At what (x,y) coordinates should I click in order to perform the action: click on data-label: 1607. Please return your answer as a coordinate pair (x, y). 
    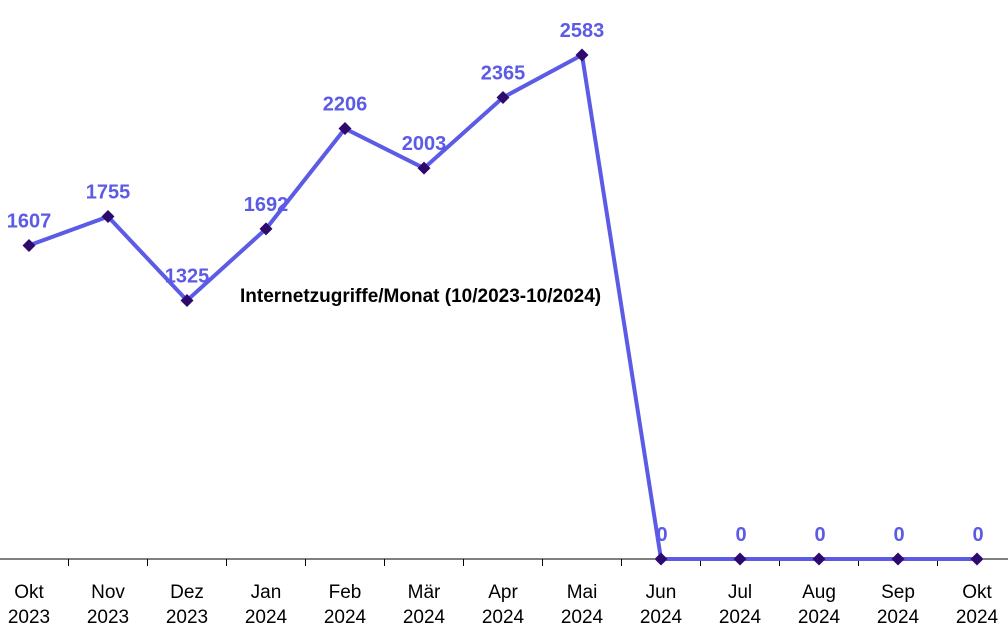
    Looking at the image, I should click on (29, 221).